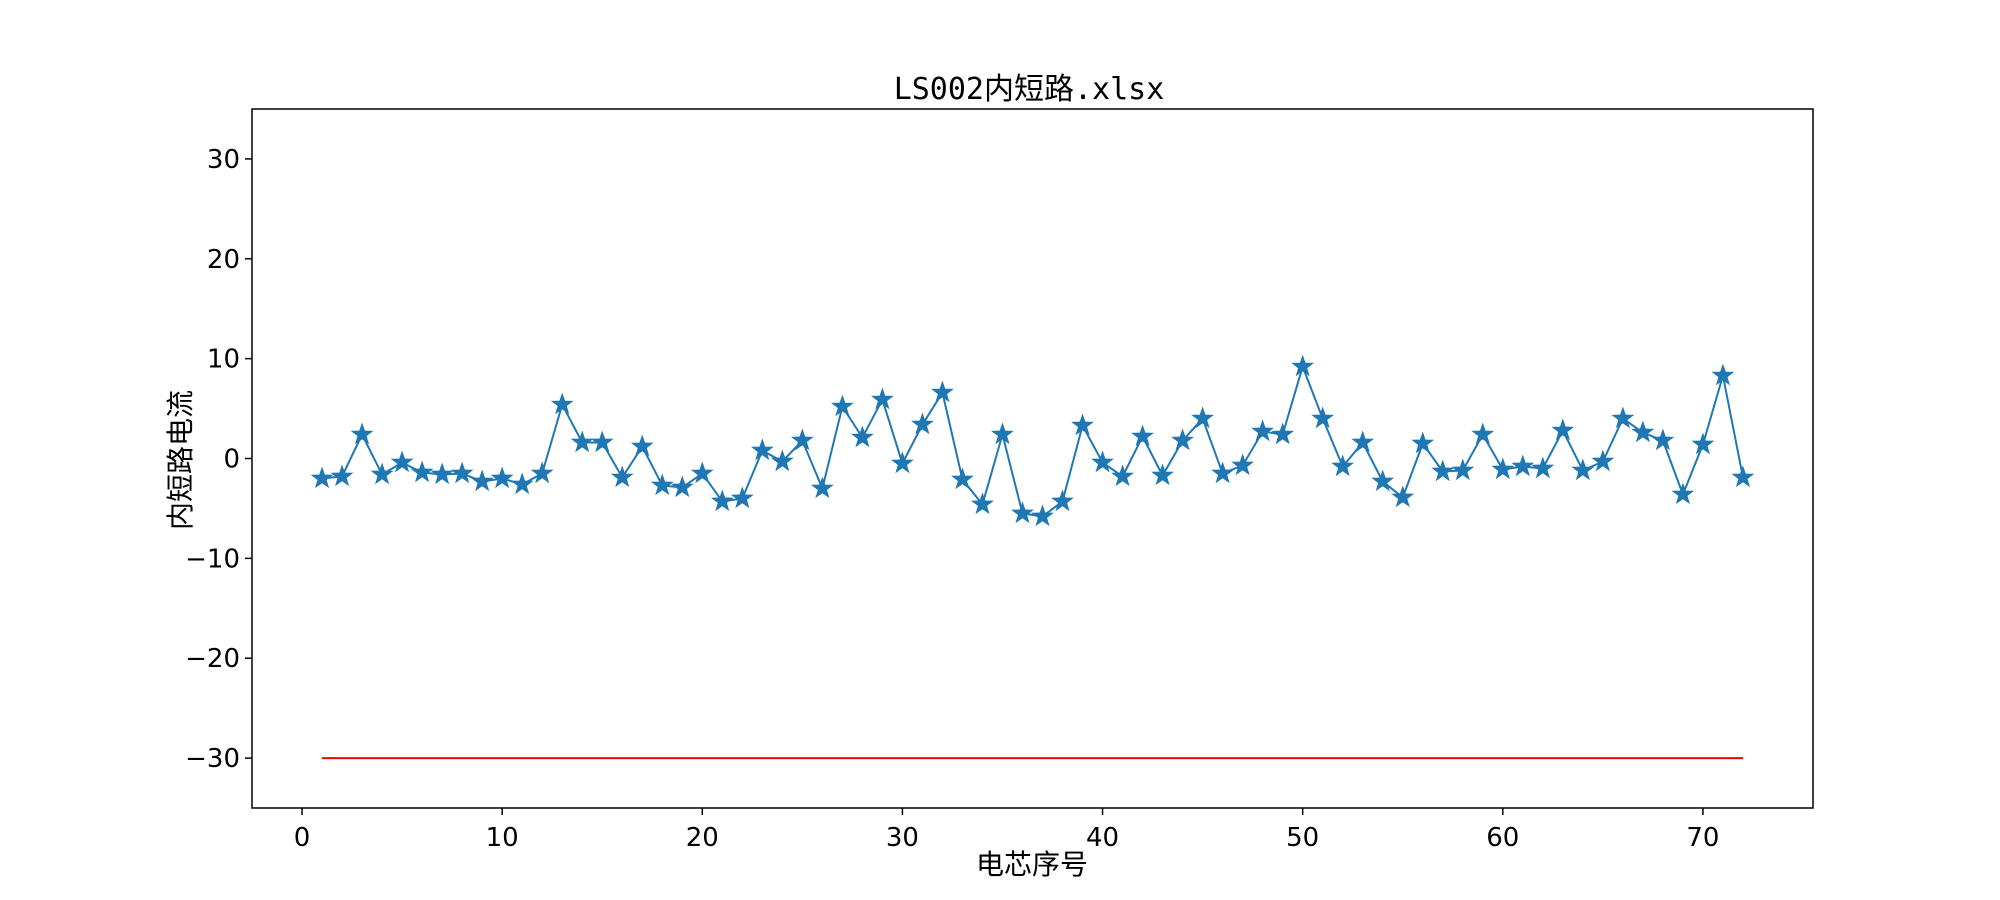 This screenshot has width=2000, height=900. Describe the element at coordinates (1032, 440) in the screenshot. I see `series-line` at that location.